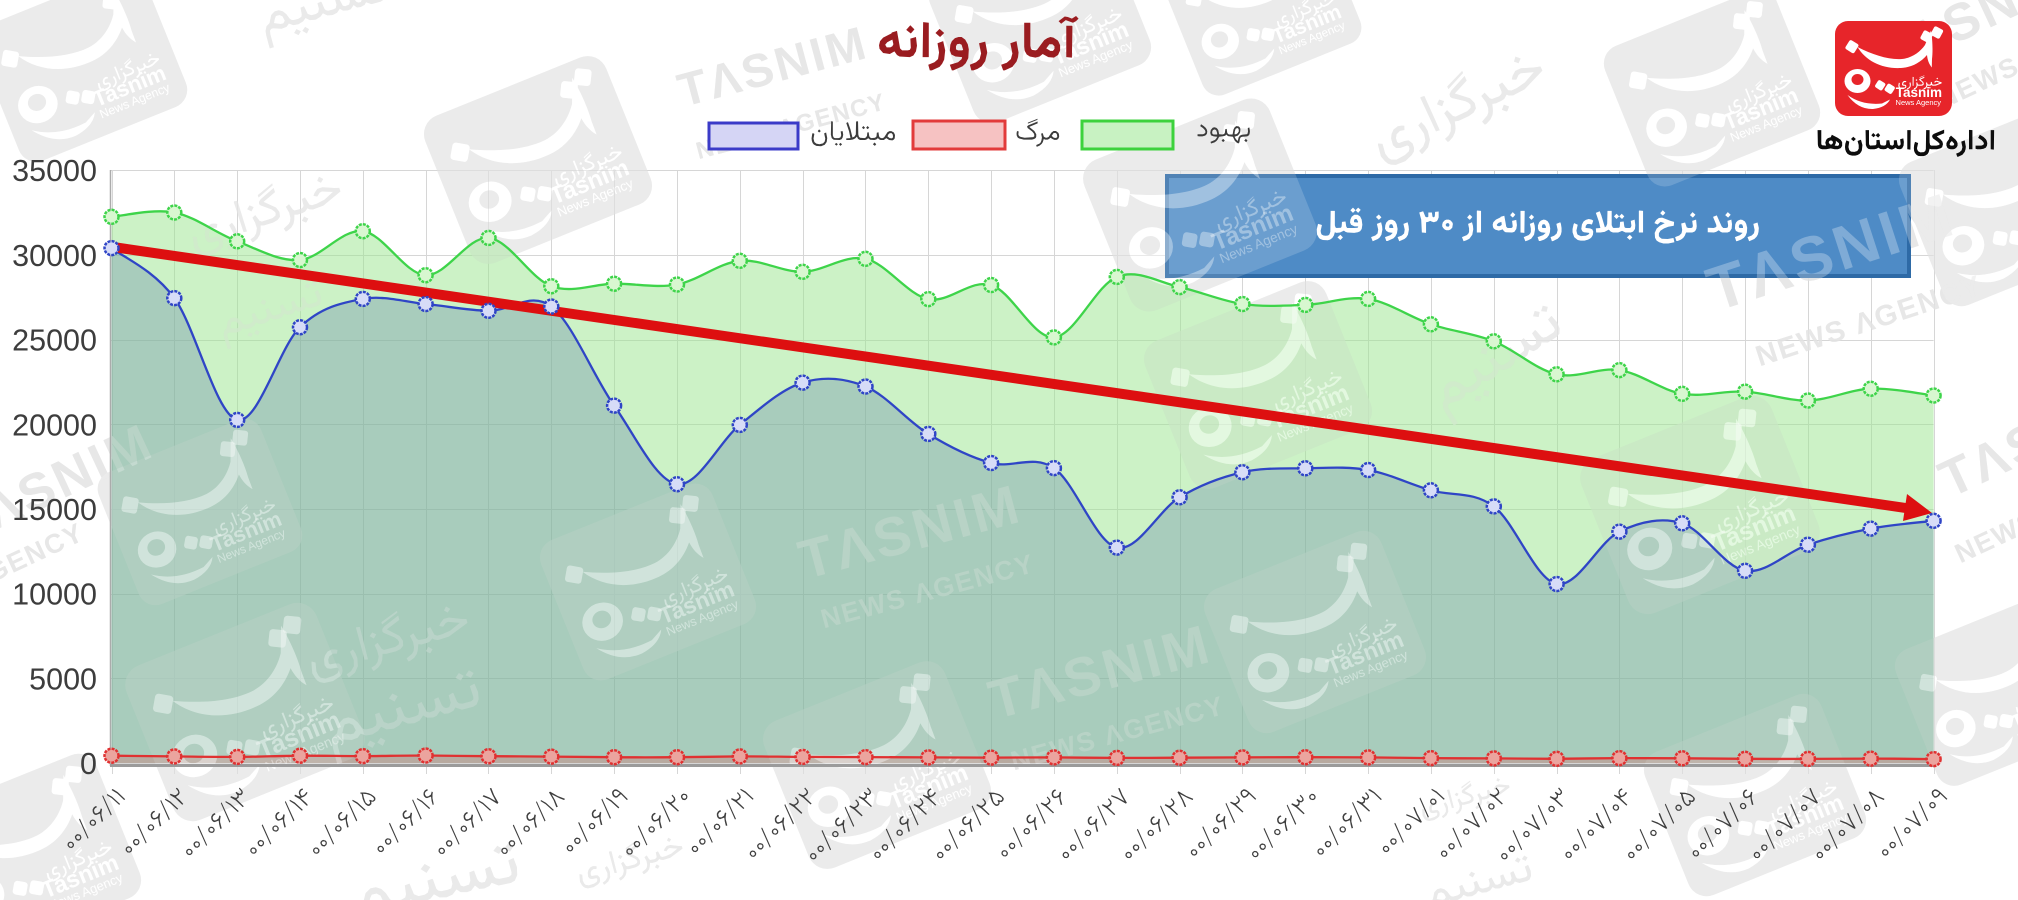 Image resolution: width=2018 pixels, height=900 pixels. What do you see at coordinates (54, 510) in the screenshot?
I see `svg-text: 15000` at bounding box center [54, 510].